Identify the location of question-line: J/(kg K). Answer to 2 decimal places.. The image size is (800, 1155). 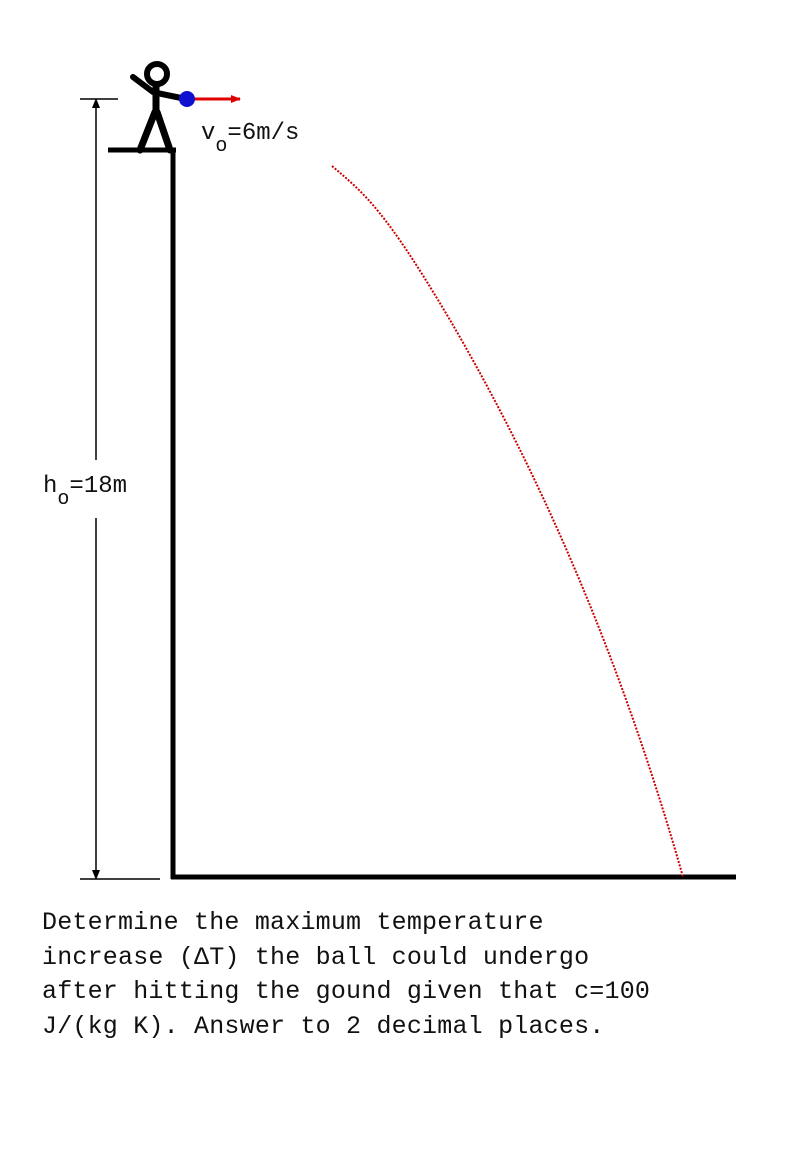
(323, 1026).